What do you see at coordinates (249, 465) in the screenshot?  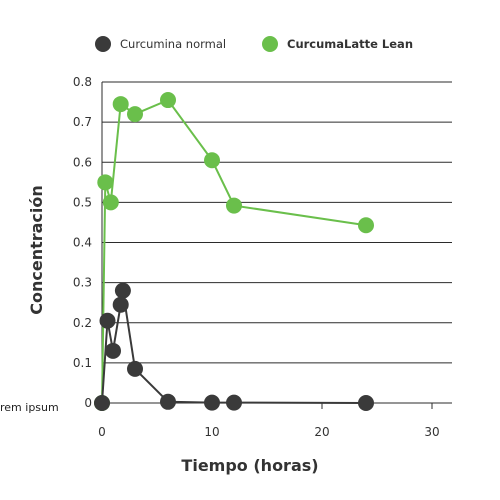 I see `x-axis-title: Tiempo (horas)` at bounding box center [249, 465].